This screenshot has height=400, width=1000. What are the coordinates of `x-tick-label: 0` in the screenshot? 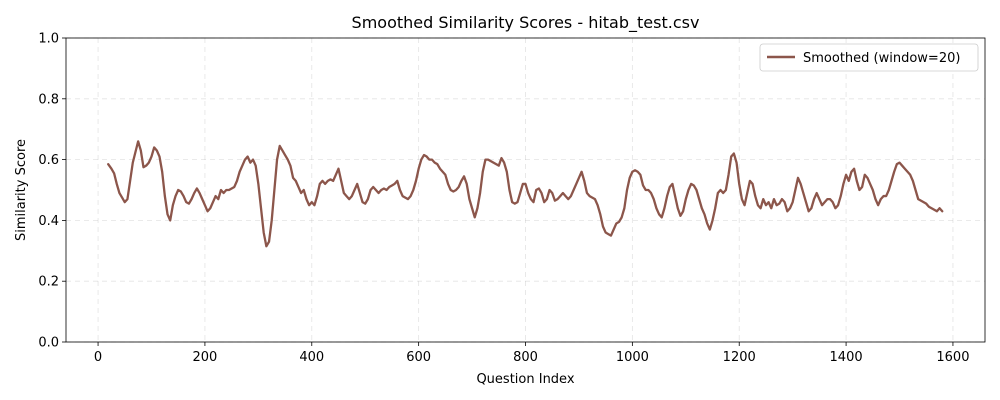 It's located at (98, 357).